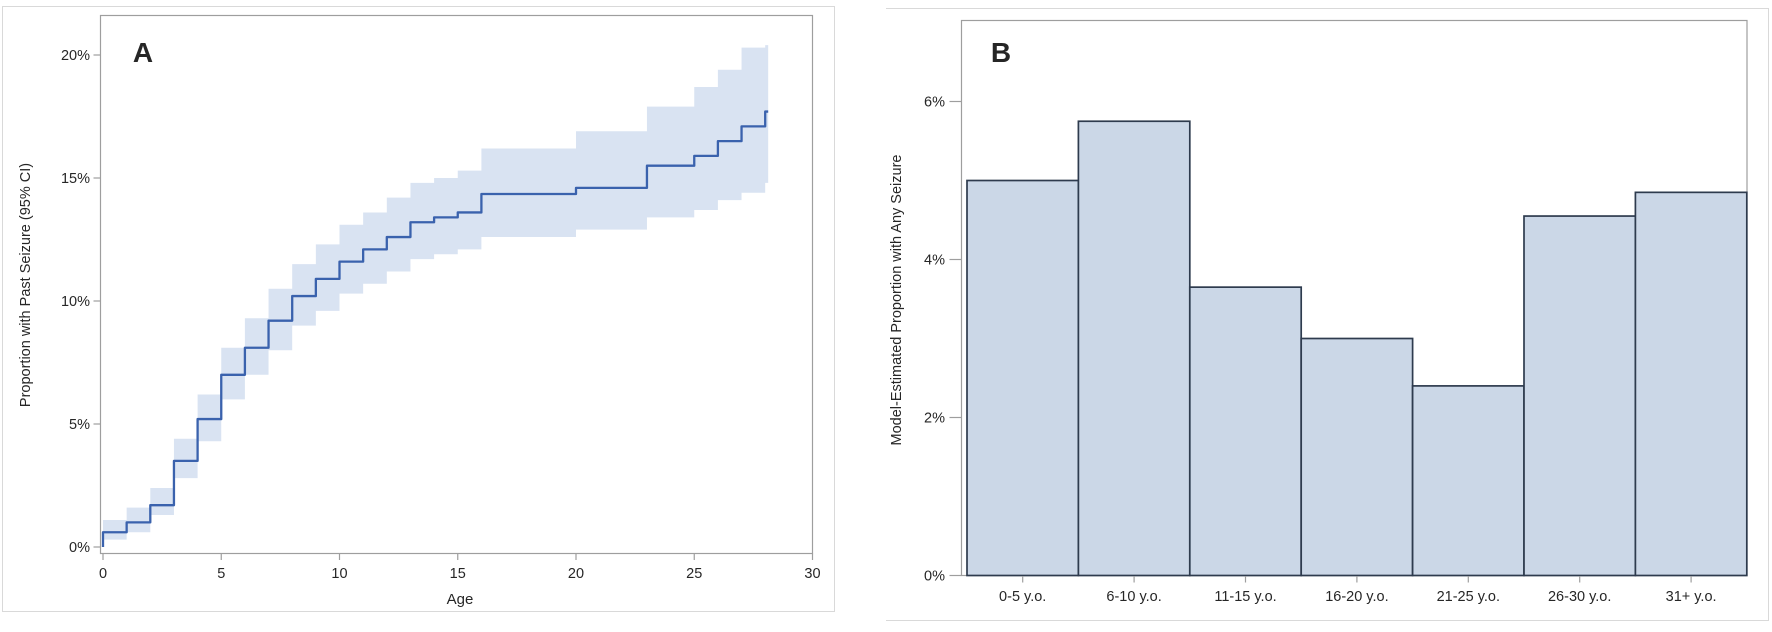 The image size is (1772, 632). Describe the element at coordinates (1691, 597) in the screenshot. I see `x-category-label: 31+ y.o.` at that location.